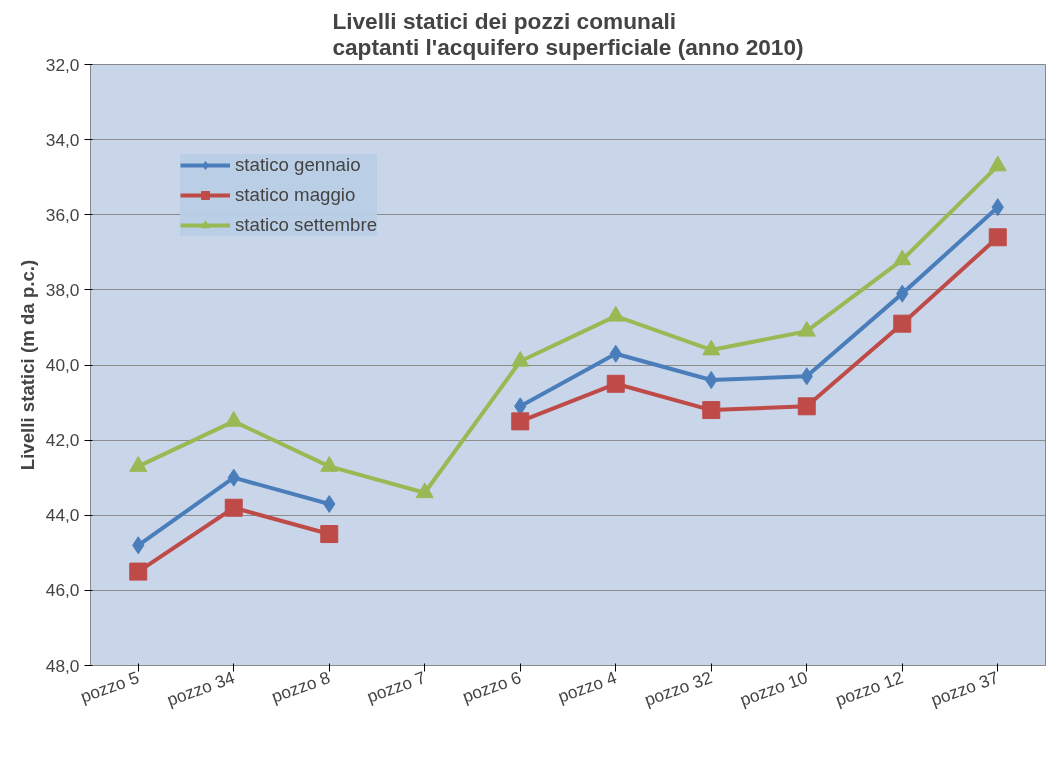 The image size is (1064, 767). What do you see at coordinates (491, 687) in the screenshot?
I see `x-tick-label: pozzo 6` at bounding box center [491, 687].